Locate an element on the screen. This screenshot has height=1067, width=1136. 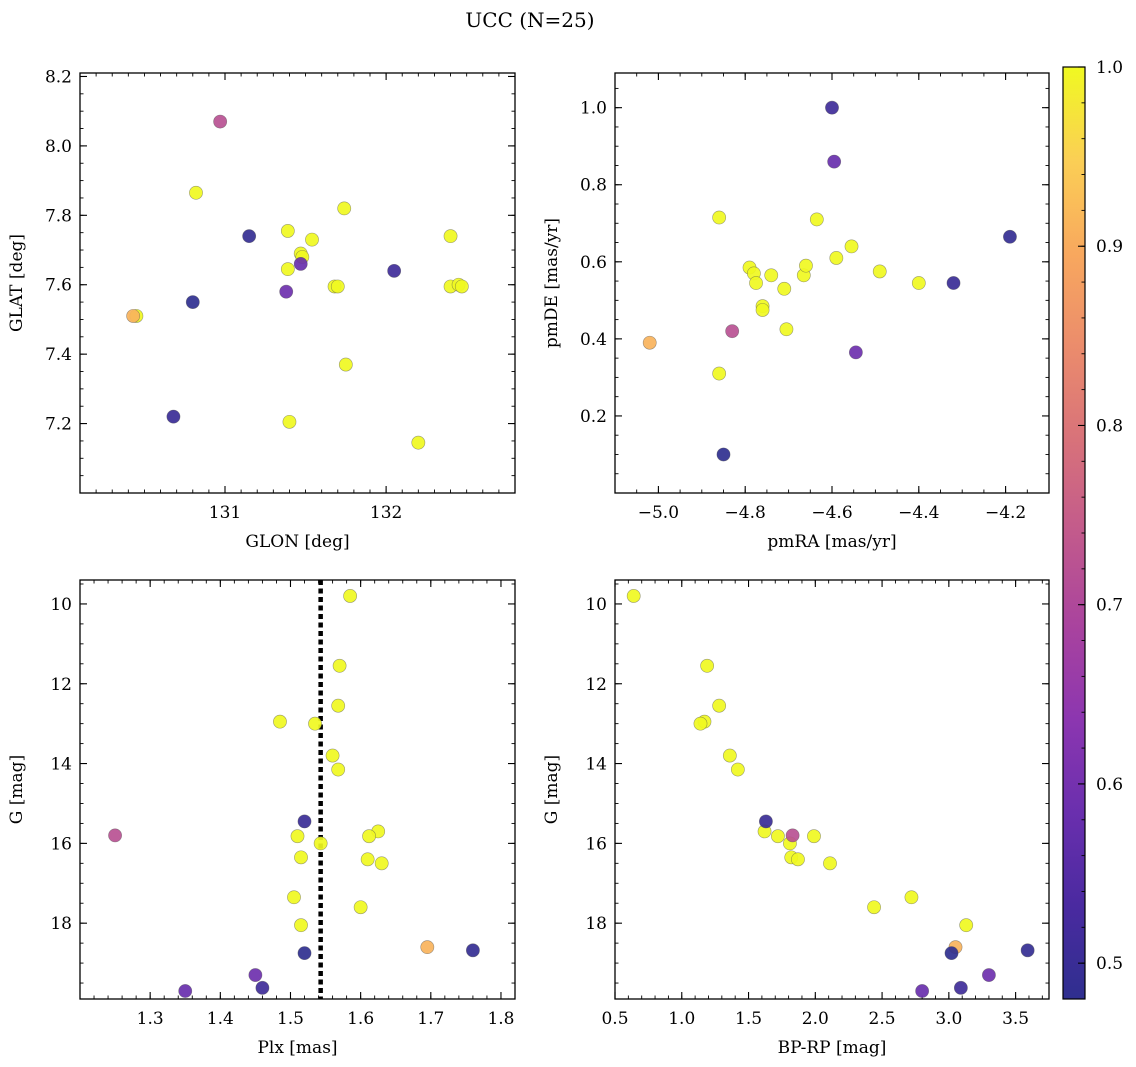
x-tick-label: −5.0 is located at coordinates (658, 513).